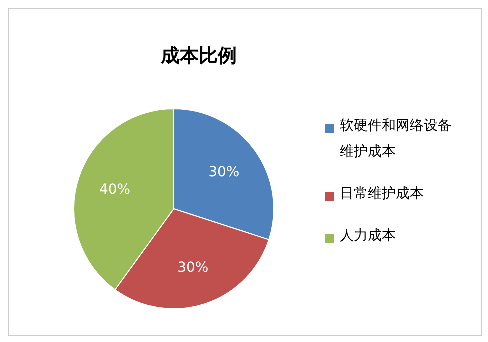 The image size is (488, 342). What do you see at coordinates (396, 139) in the screenshot?
I see `legend-label: 软硬件和网络设备维护成本` at bounding box center [396, 139].